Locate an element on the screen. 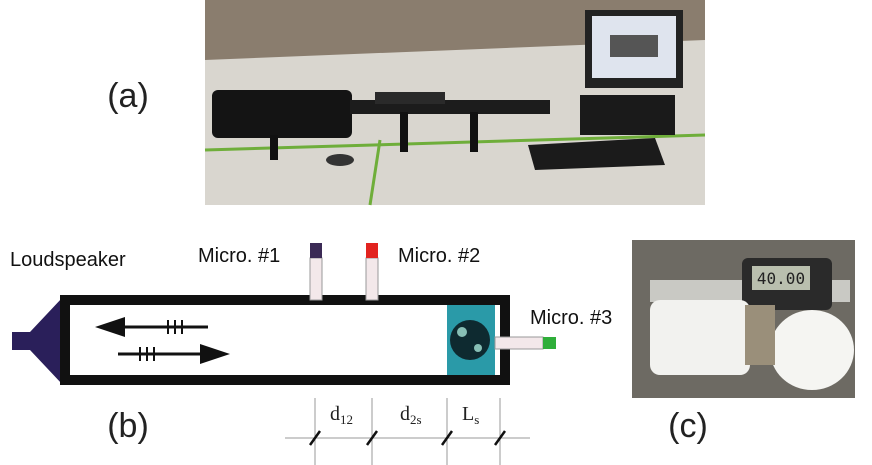 Image resolution: width=872 pixels, height=465 pixels. dimension-ticks is located at coordinates (407, 438).